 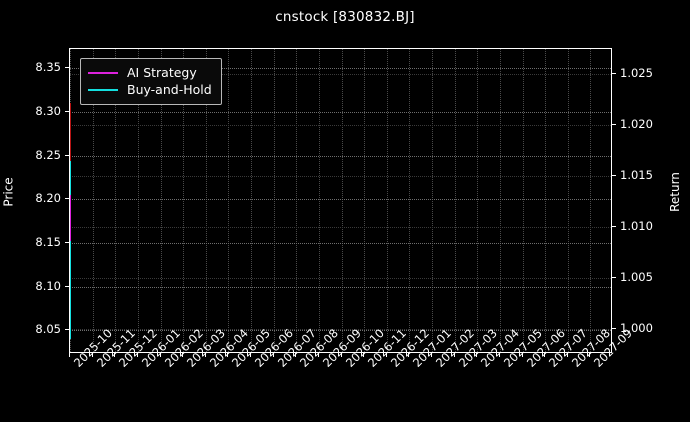 What do you see at coordinates (48, 242) in the screenshot?
I see `y-tick-label-left: 8.15` at bounding box center [48, 242].